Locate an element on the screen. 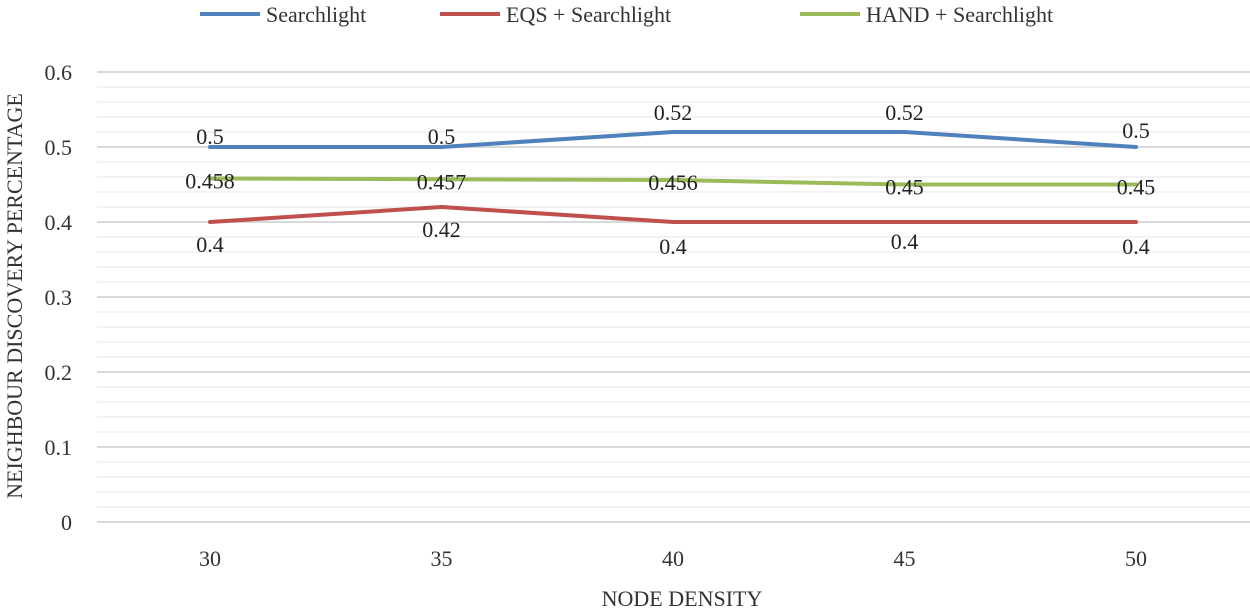 The height and width of the screenshot is (612, 1250). x-axis-ticks: 30 35 40 45 50 is located at coordinates (673, 558).